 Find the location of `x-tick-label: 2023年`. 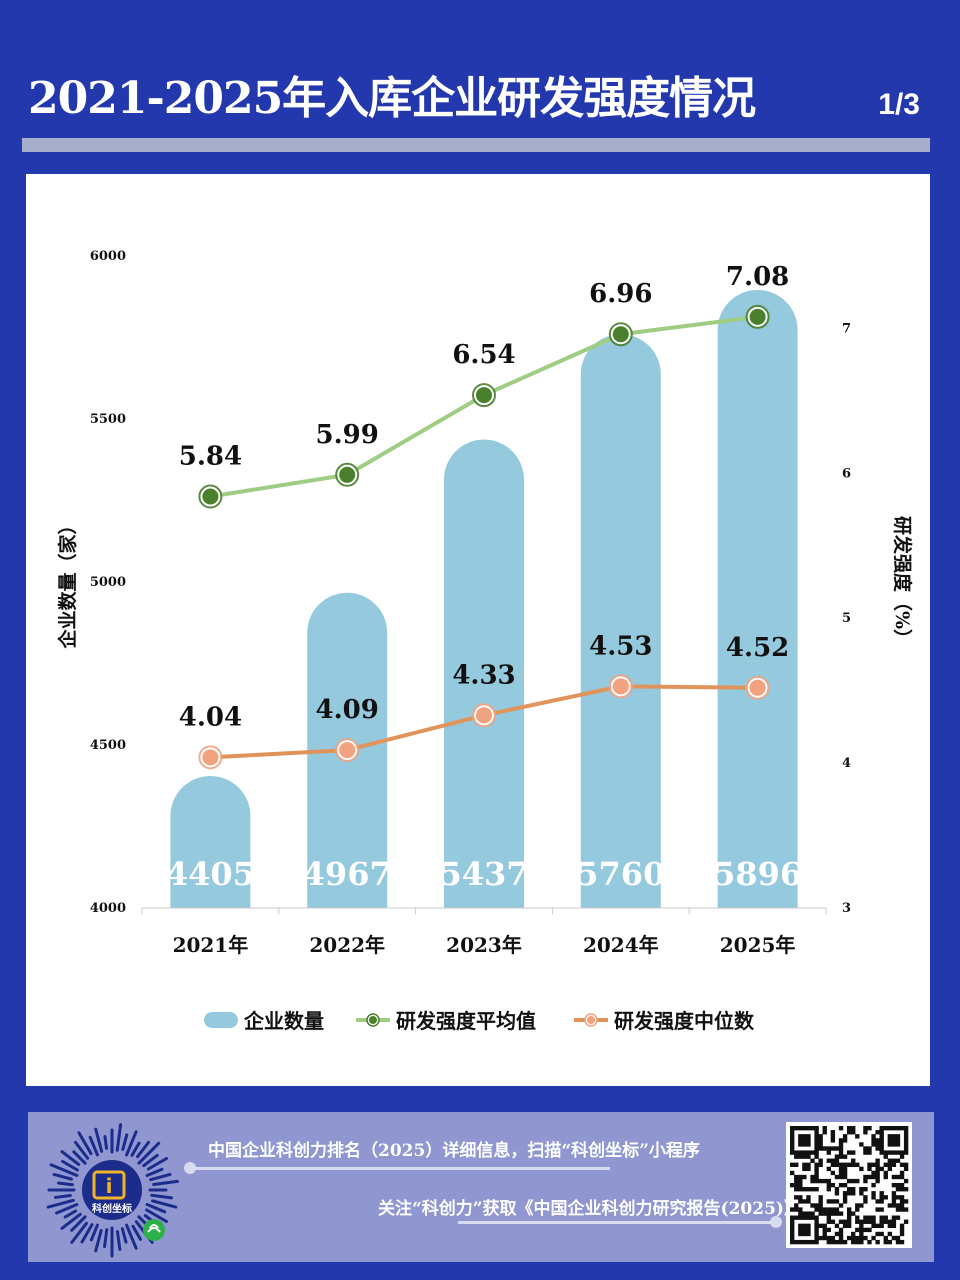

x-tick-label: 2023年 is located at coordinates (484, 945).